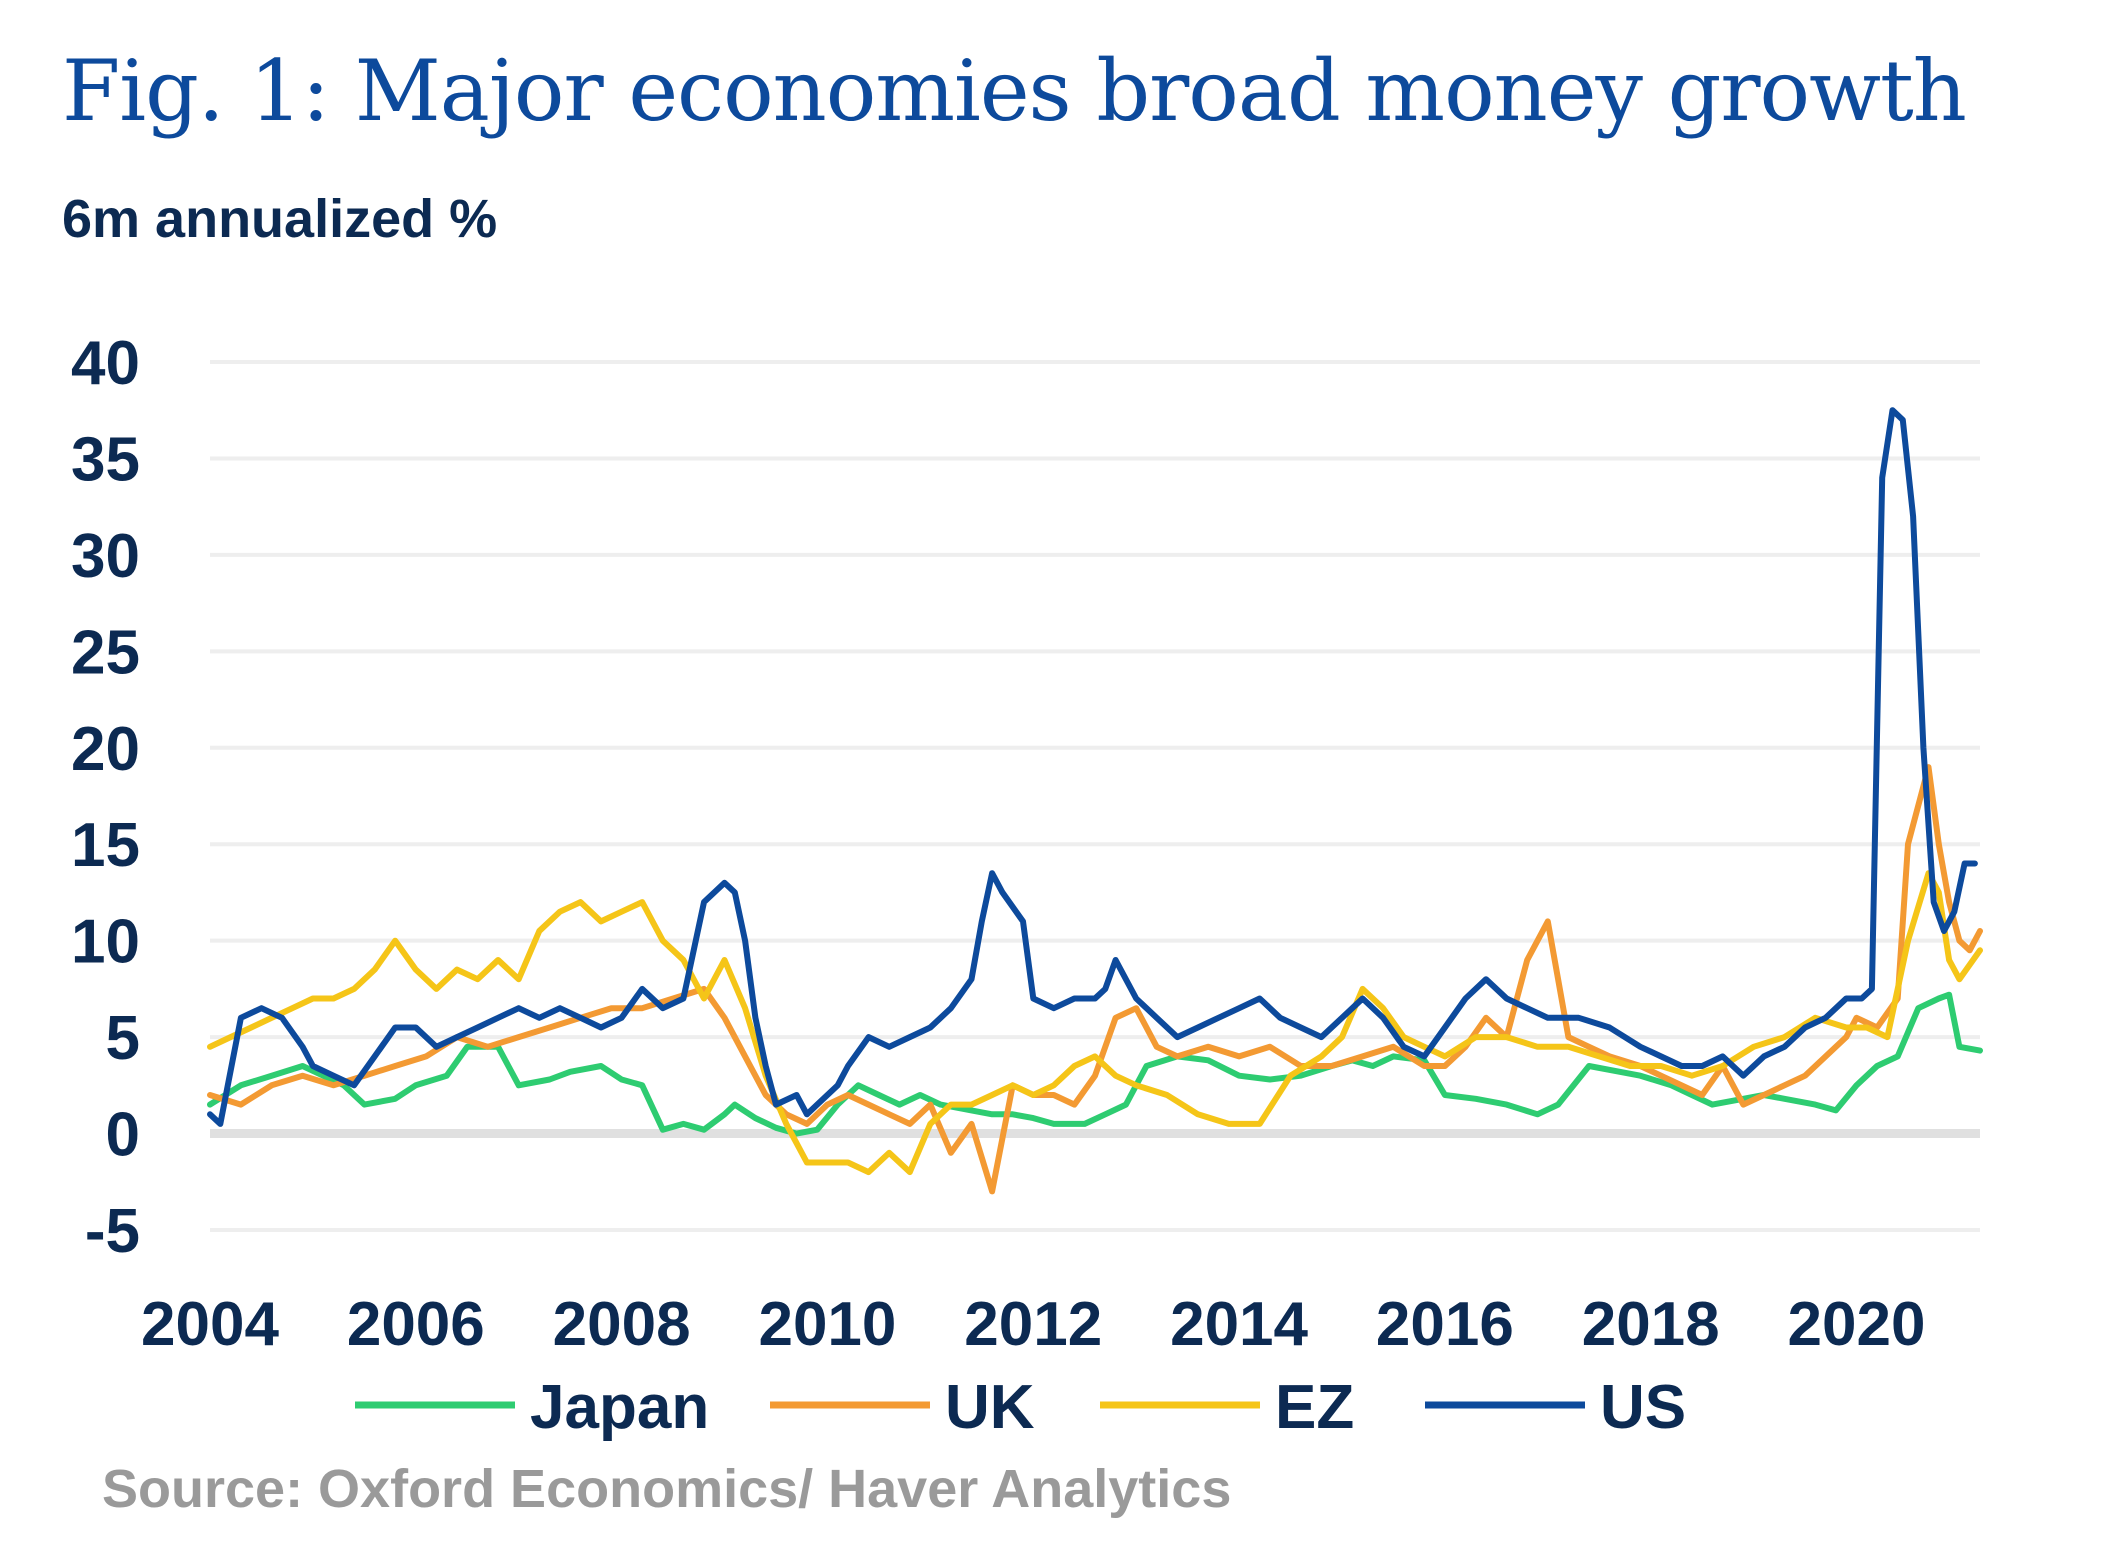 The image size is (2107, 1552). I want to click on y-tick-label: 40, so click(105, 363).